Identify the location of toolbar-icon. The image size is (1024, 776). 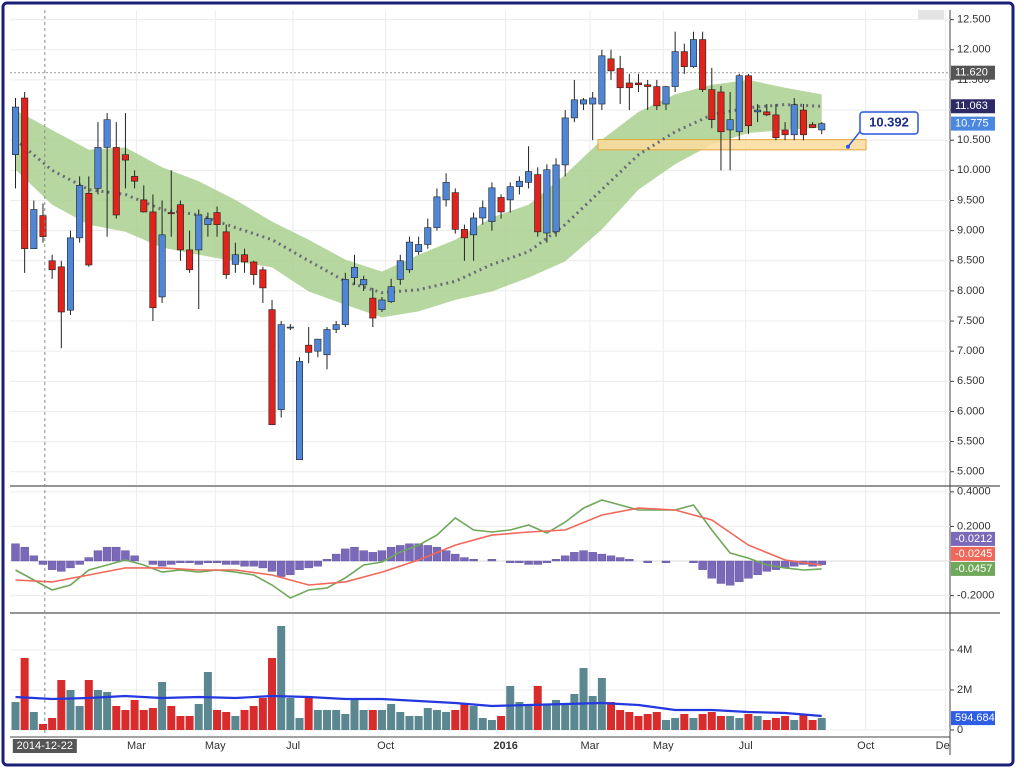
(931, 15).